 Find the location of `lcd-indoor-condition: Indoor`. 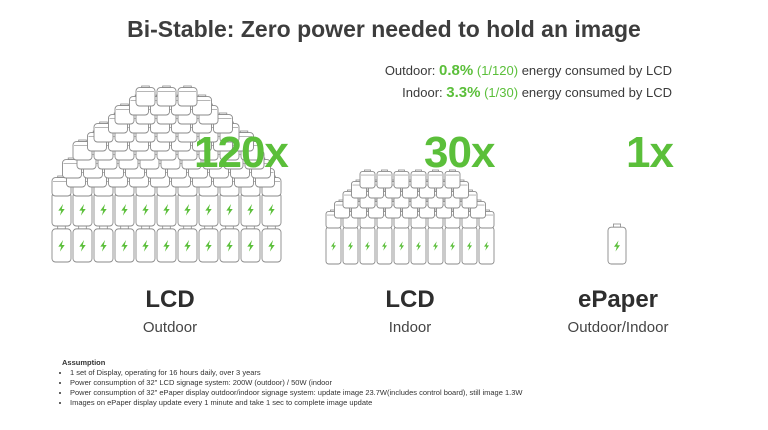

lcd-indoor-condition: Indoor is located at coordinates (410, 327).